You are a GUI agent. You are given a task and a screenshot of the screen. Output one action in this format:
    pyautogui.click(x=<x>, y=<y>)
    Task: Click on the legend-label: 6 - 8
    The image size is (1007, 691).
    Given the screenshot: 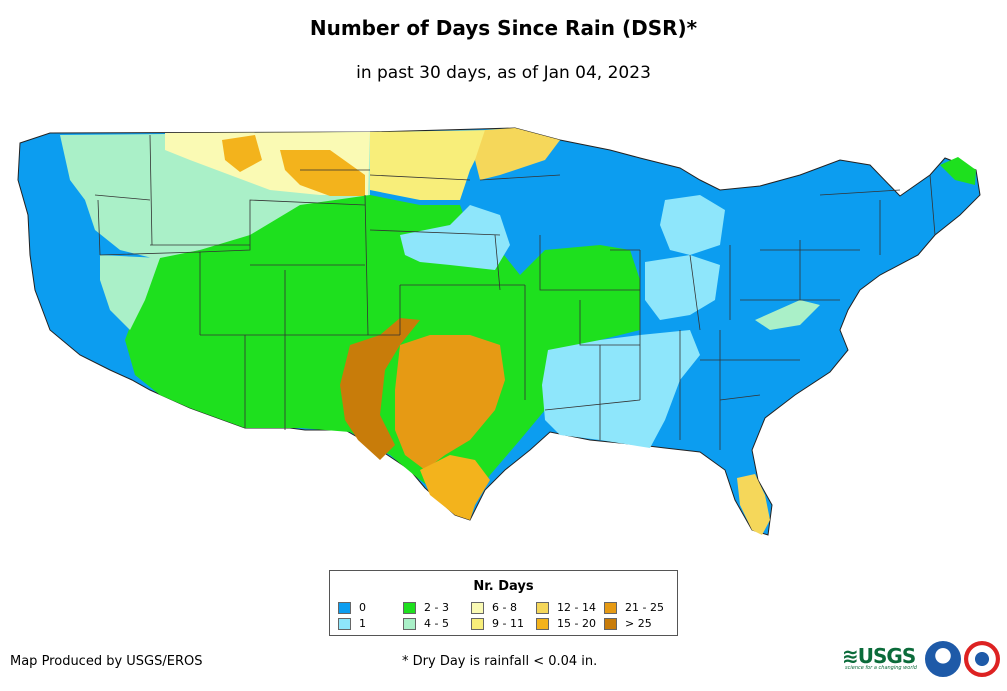 What is the action you would take?
    pyautogui.click(x=504, y=607)
    